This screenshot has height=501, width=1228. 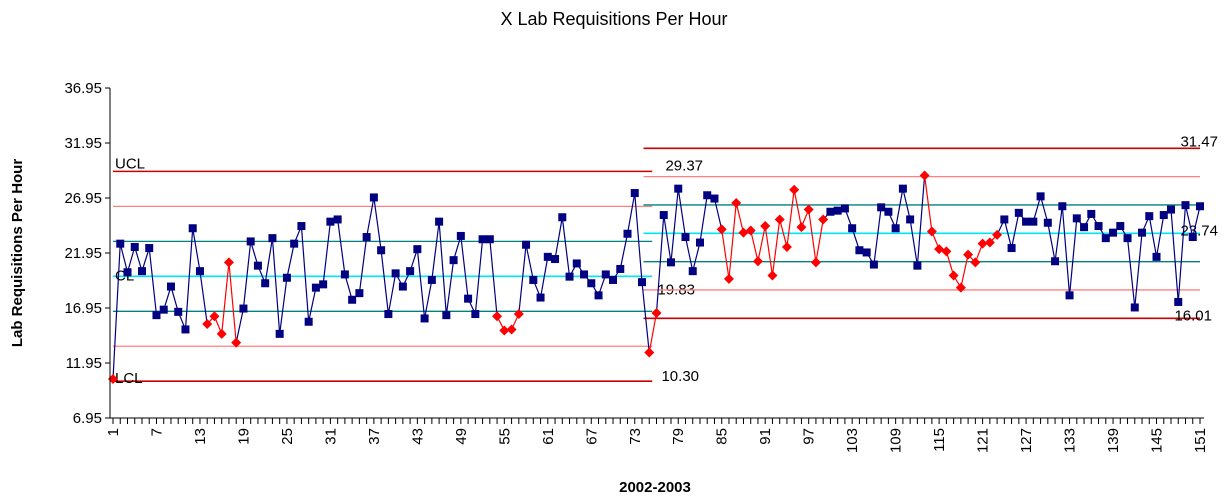 What do you see at coordinates (83, 308) in the screenshot?
I see `y-tick-label: 16.95` at bounding box center [83, 308].